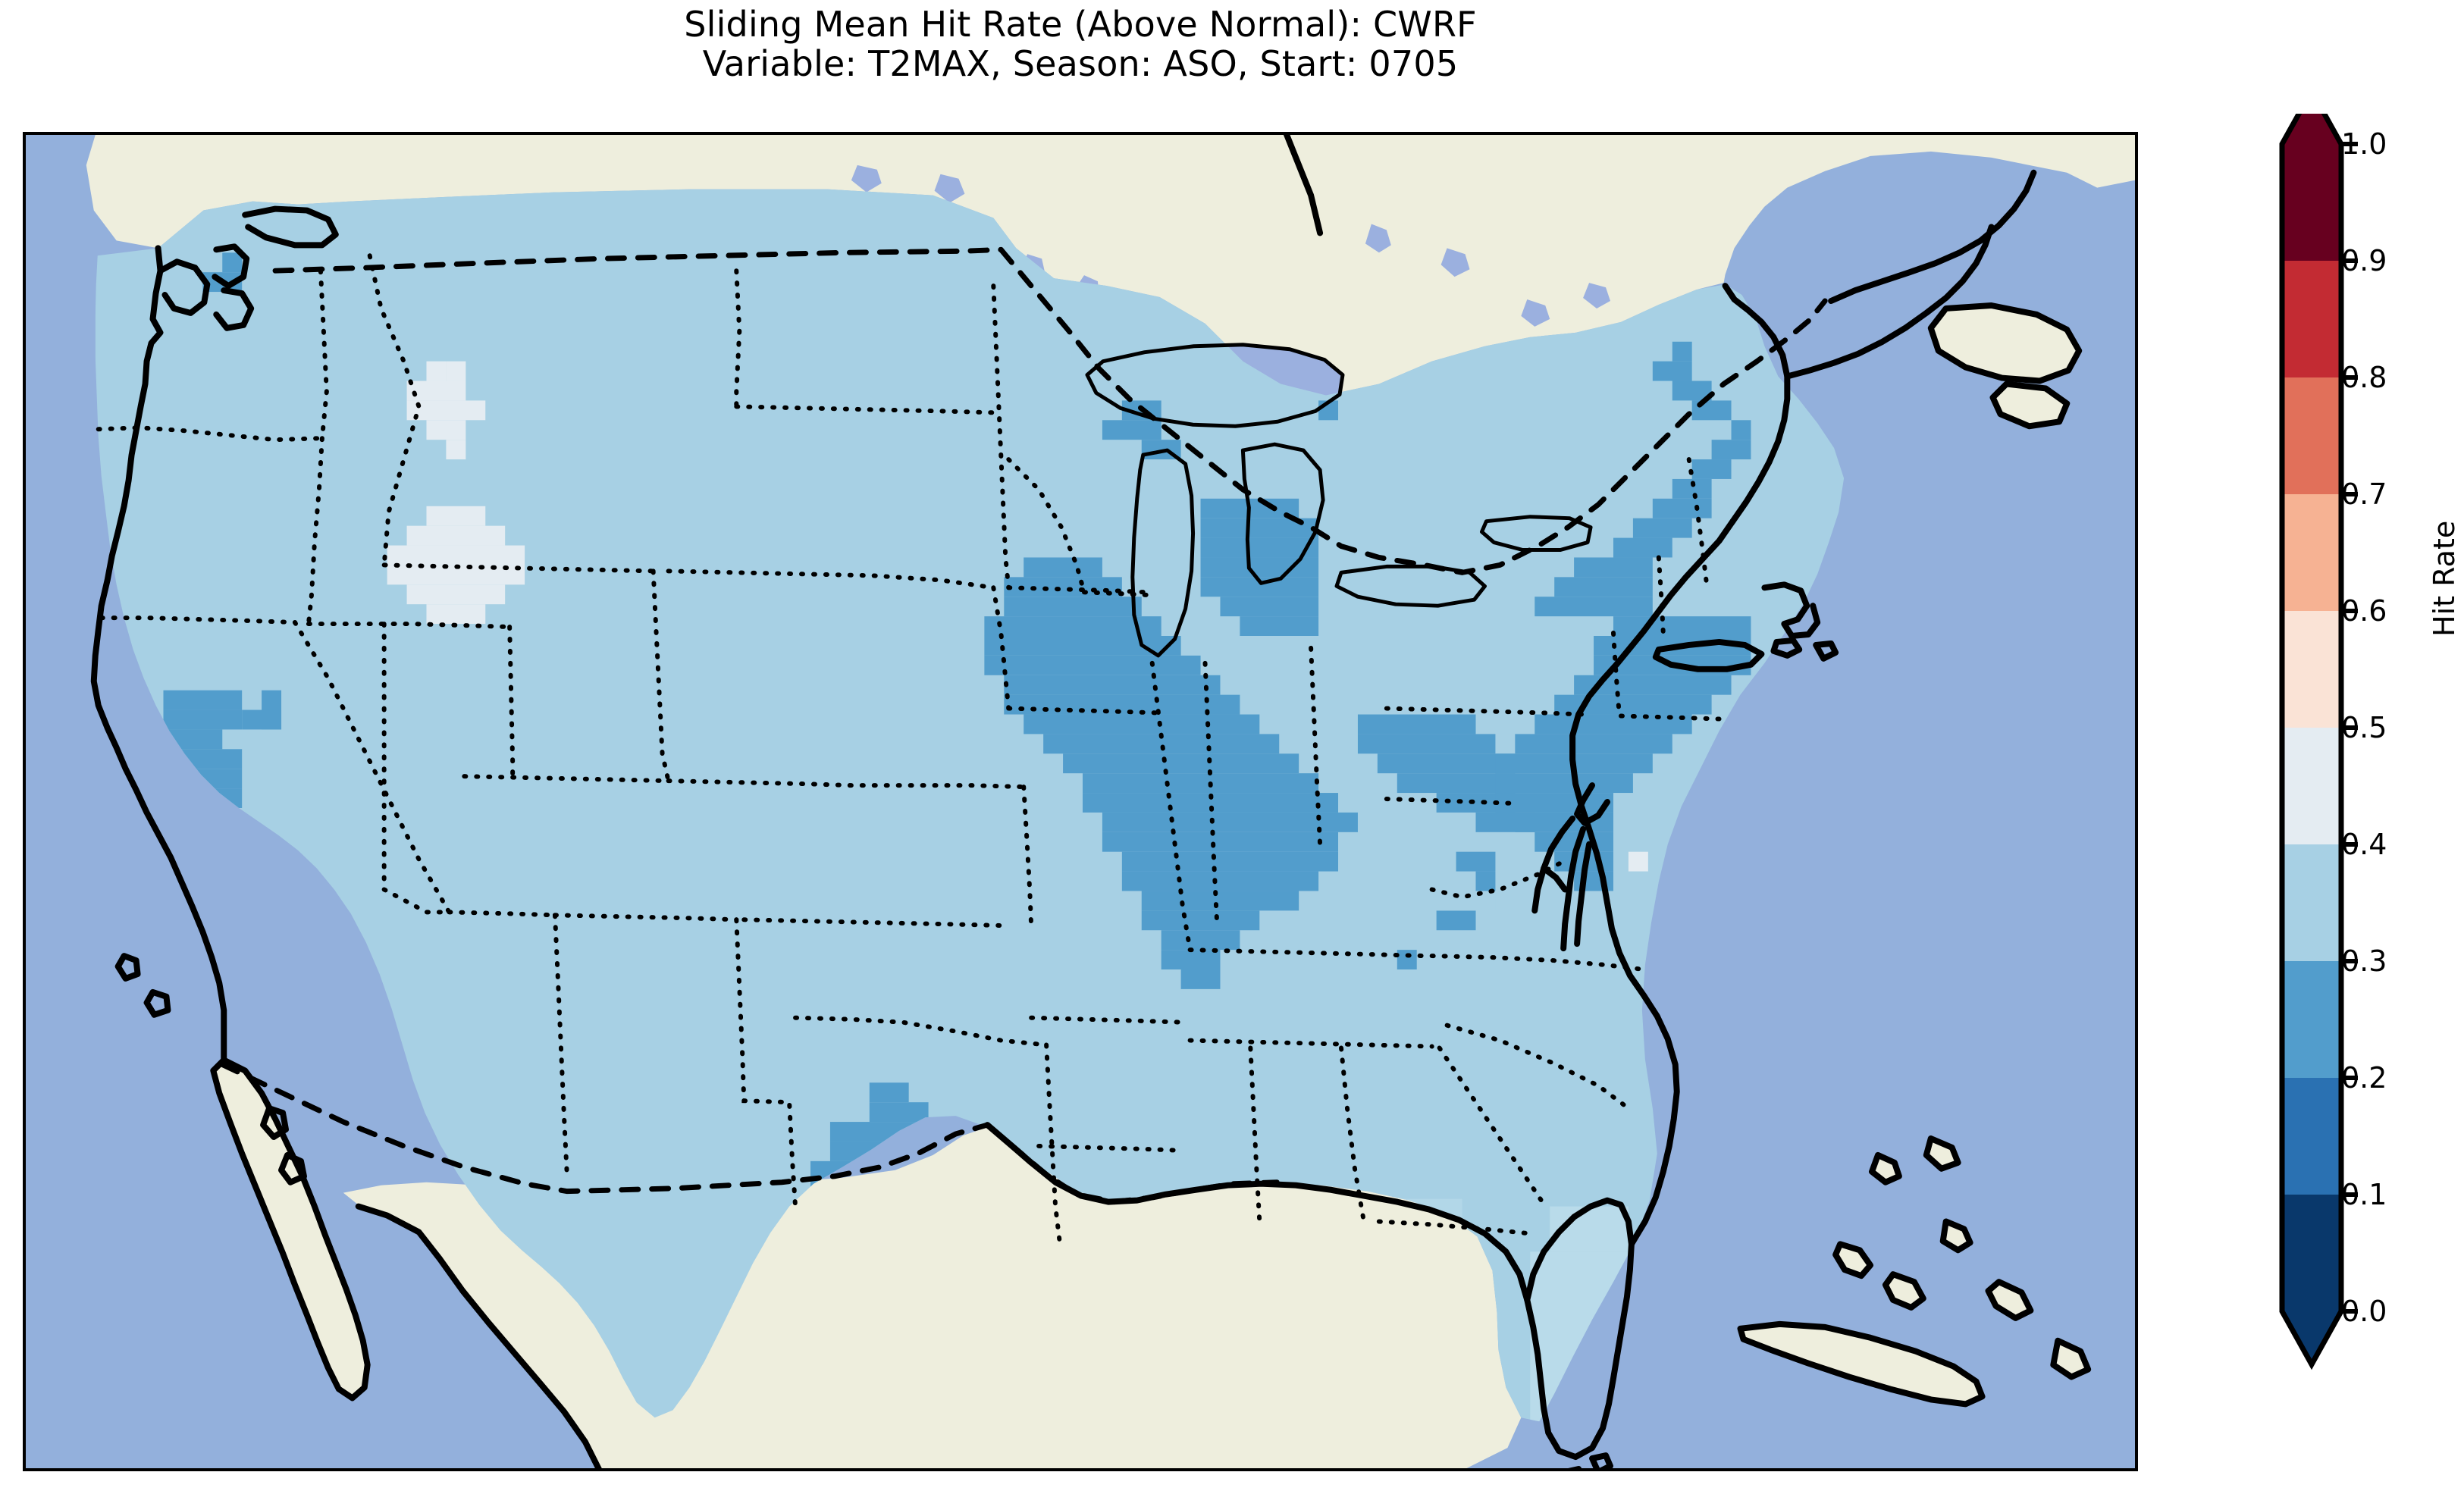 This screenshot has height=1494, width=2464. I want to click on colorbar-ticks, so click(2350, 728).